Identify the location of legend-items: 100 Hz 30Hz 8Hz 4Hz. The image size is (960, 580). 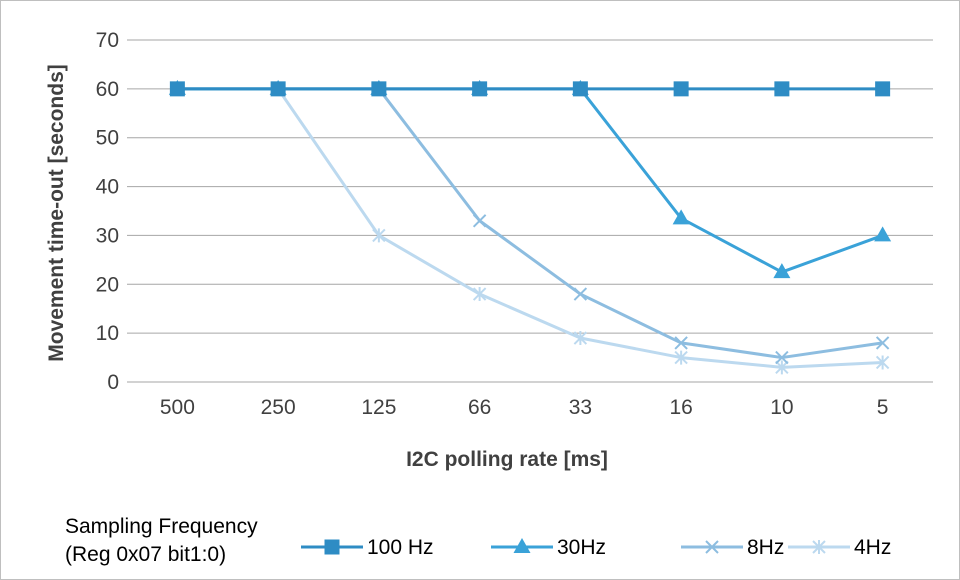
(596, 547).